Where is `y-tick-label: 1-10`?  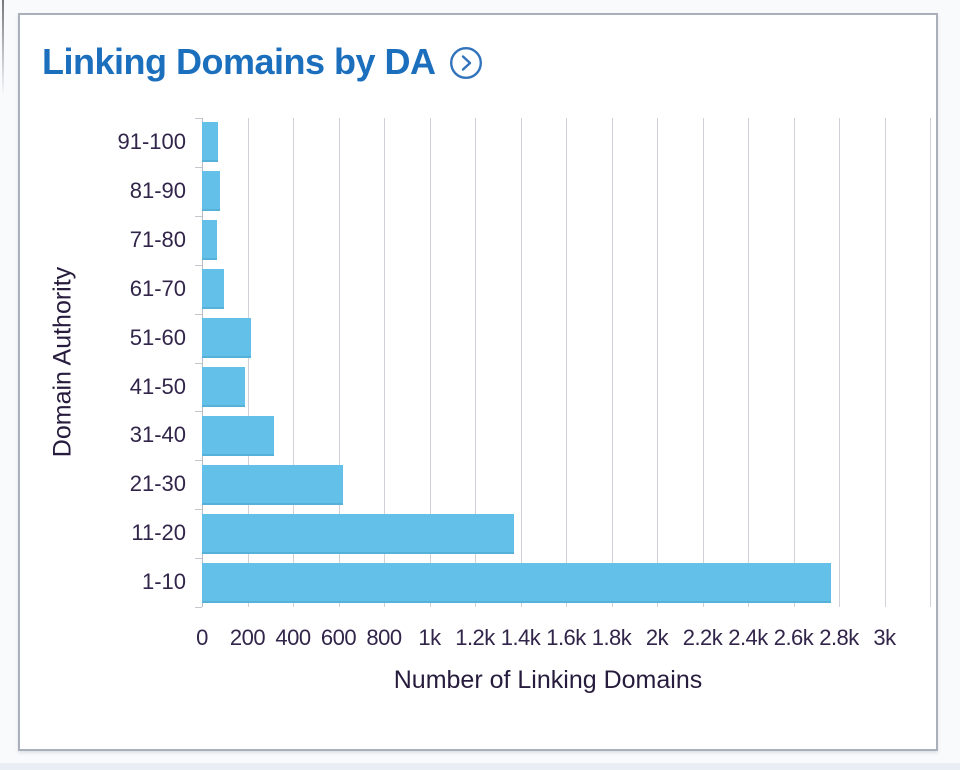 y-tick-label: 1-10 is located at coordinates (163, 582).